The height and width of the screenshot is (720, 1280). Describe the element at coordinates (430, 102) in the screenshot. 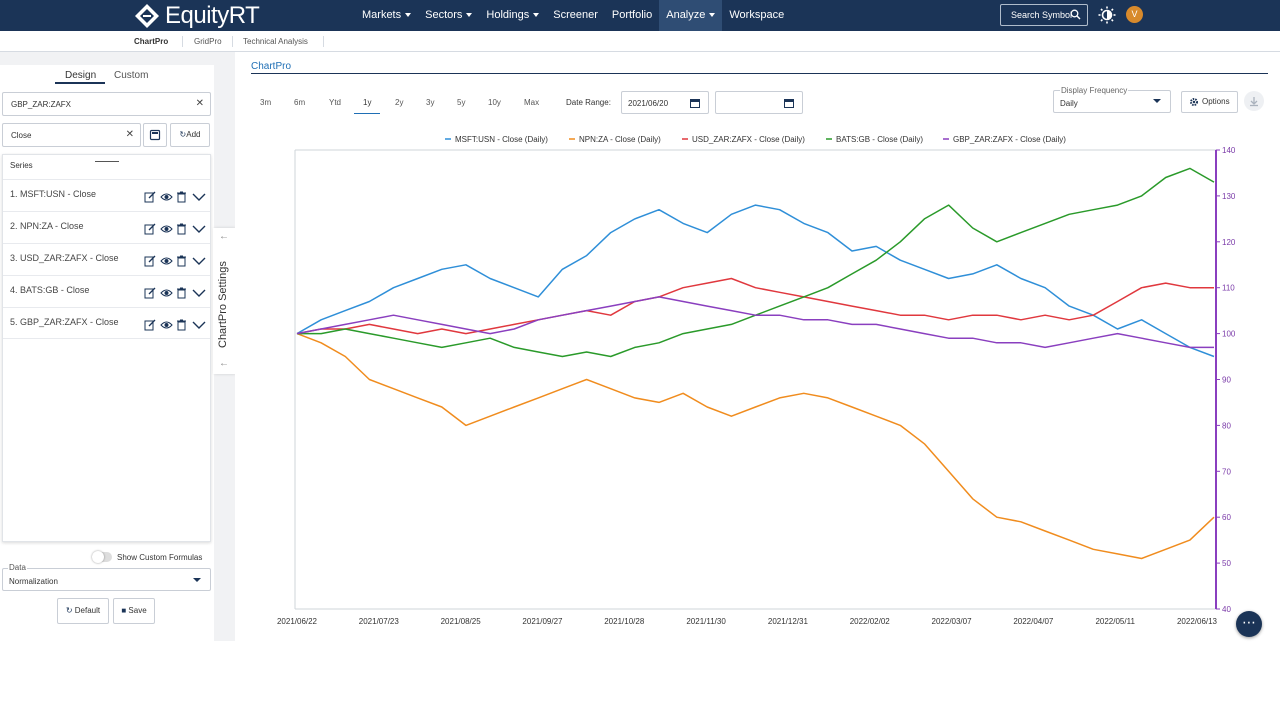

I see `range-3y: 3y` at that location.